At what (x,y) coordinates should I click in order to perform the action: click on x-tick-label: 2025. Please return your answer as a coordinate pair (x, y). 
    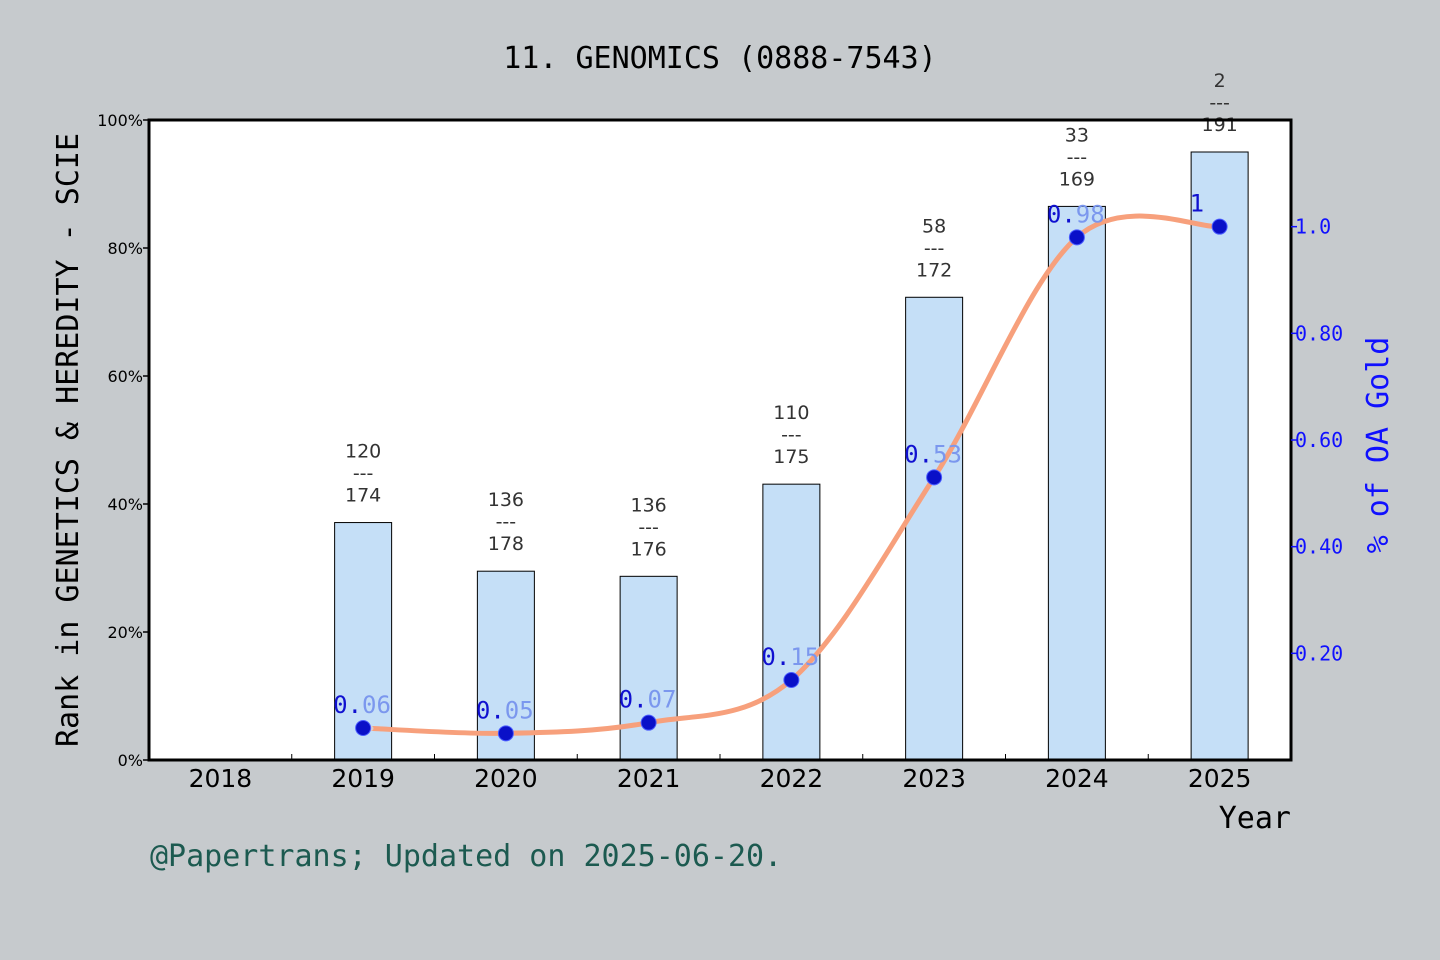
    Looking at the image, I should click on (1220, 778).